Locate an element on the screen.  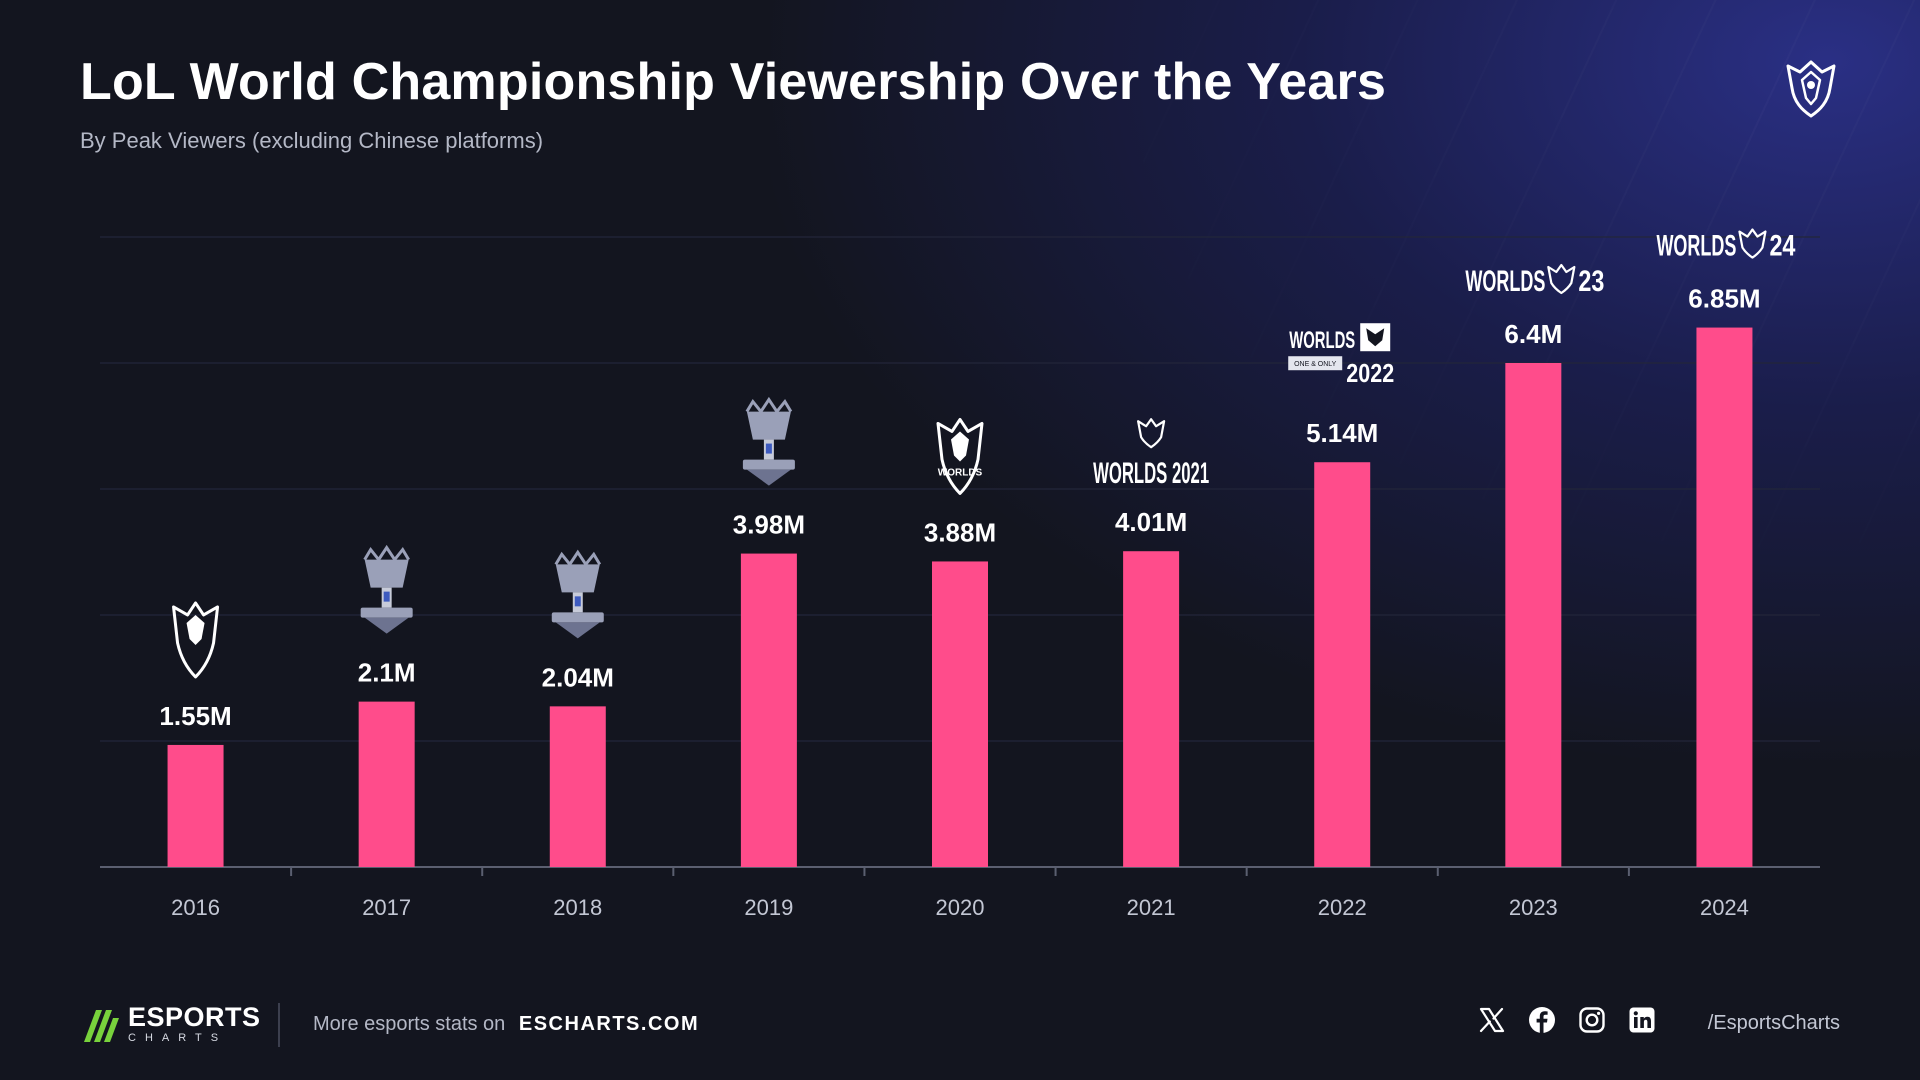
bar-2023 is located at coordinates (1533, 615).